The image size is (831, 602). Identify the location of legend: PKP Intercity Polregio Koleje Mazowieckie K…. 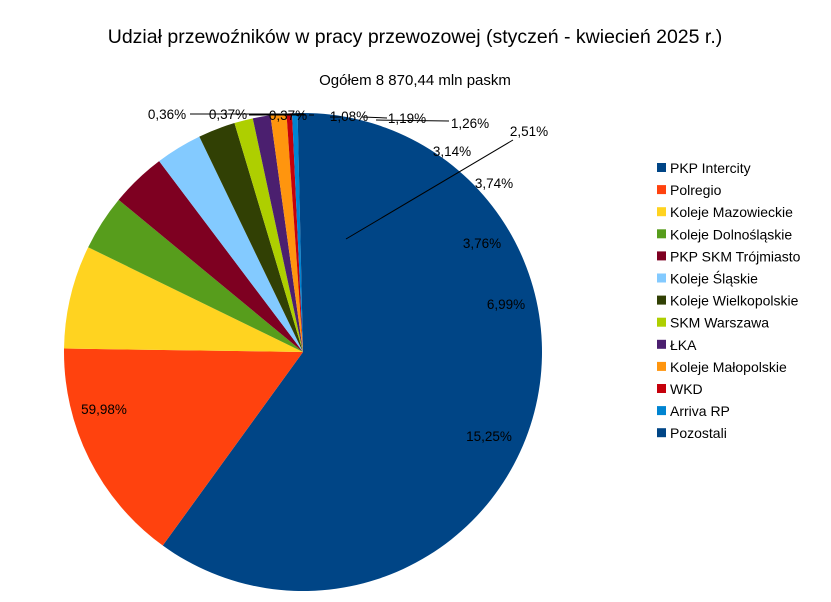
(729, 300).